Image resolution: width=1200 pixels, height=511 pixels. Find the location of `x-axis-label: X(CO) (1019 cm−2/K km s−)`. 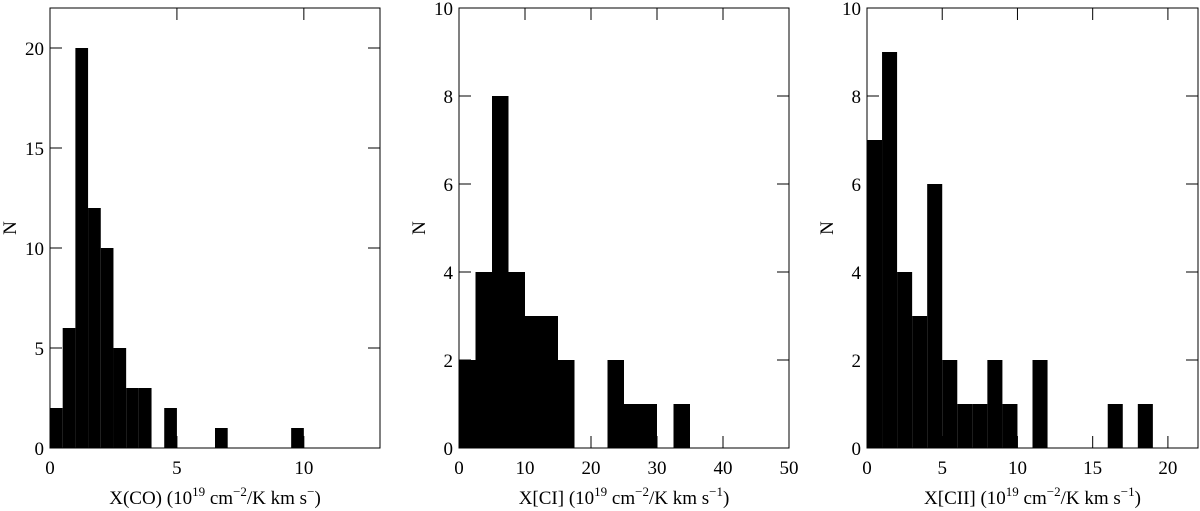

x-axis-label: X(CO) (1019 cm−2/K km s−) is located at coordinates (215, 496).